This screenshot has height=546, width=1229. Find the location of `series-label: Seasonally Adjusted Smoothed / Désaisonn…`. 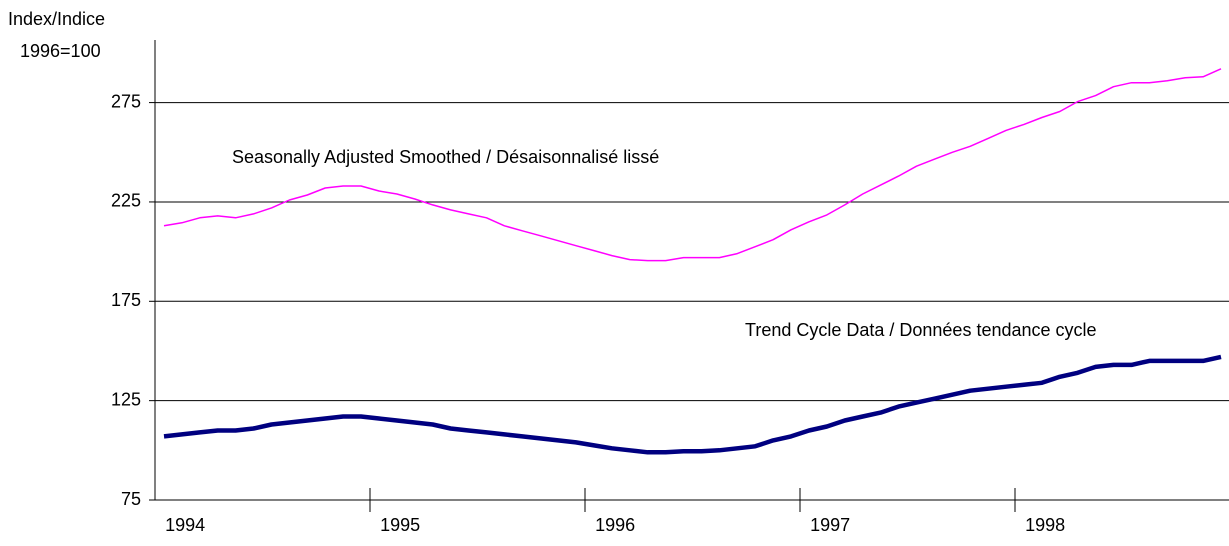

series-label: Seasonally Adjusted Smoothed / Désaisonn… is located at coordinates (445, 157).